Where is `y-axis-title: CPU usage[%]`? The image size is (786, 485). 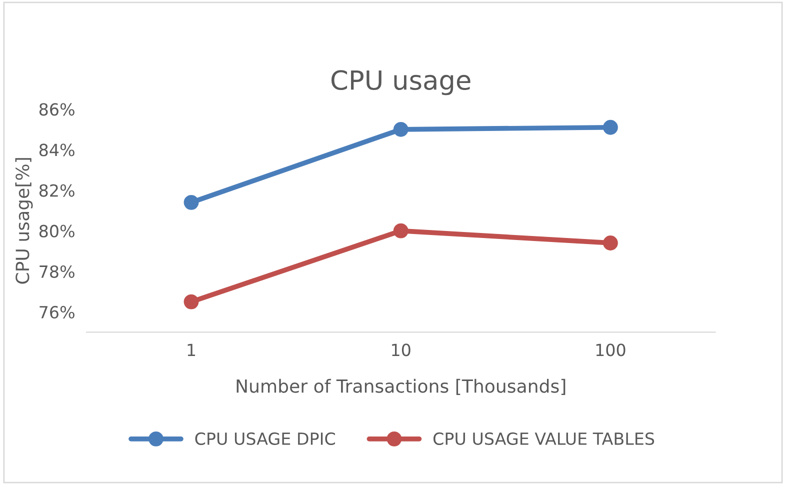
y-axis-title: CPU usage[%] is located at coordinates (24, 221).